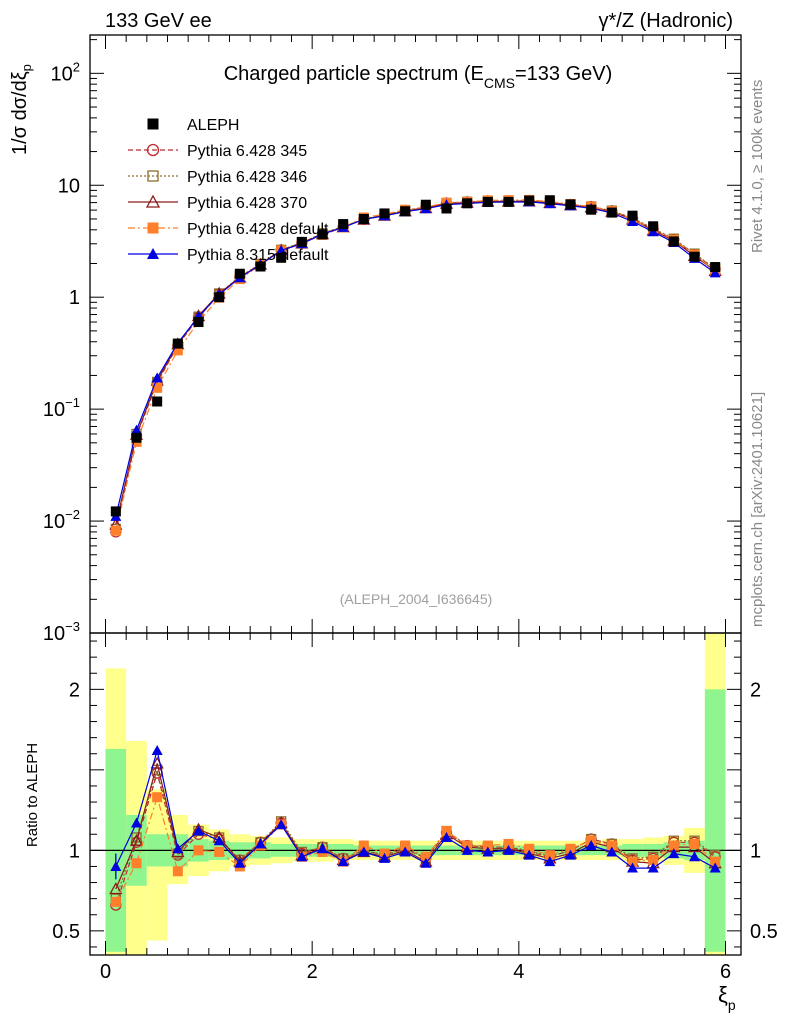 This screenshot has height=1024, width=786. Describe the element at coordinates (247, 177) in the screenshot. I see `legend-label: Pythia 6.428 346` at that location.